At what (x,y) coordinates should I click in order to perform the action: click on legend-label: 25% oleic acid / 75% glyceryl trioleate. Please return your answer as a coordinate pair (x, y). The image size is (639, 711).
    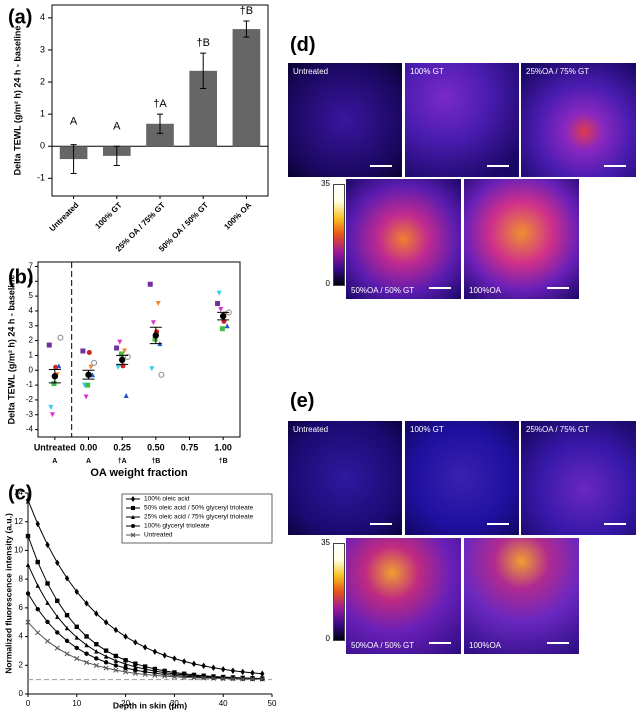
    Looking at the image, I should click on (198, 517).